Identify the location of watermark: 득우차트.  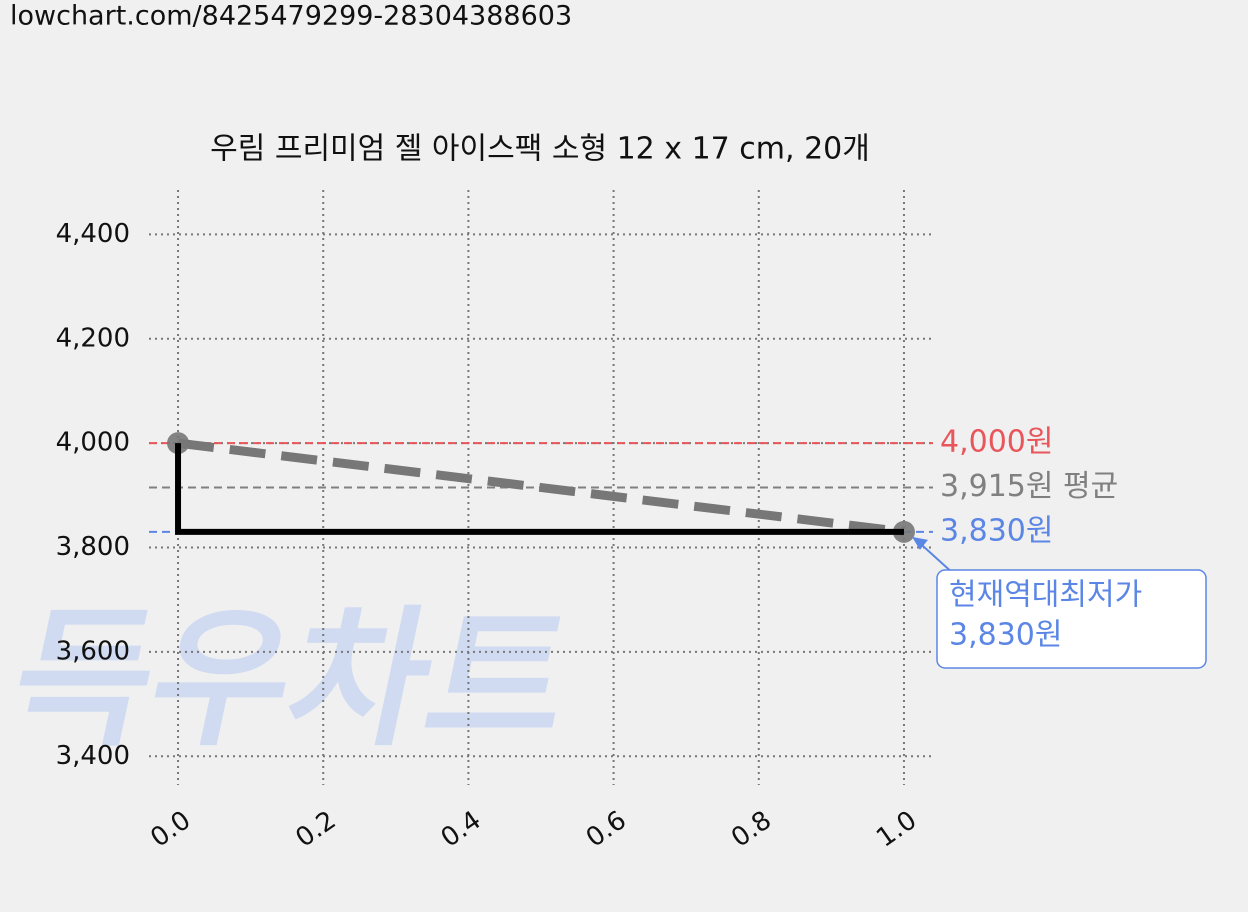
(293, 679).